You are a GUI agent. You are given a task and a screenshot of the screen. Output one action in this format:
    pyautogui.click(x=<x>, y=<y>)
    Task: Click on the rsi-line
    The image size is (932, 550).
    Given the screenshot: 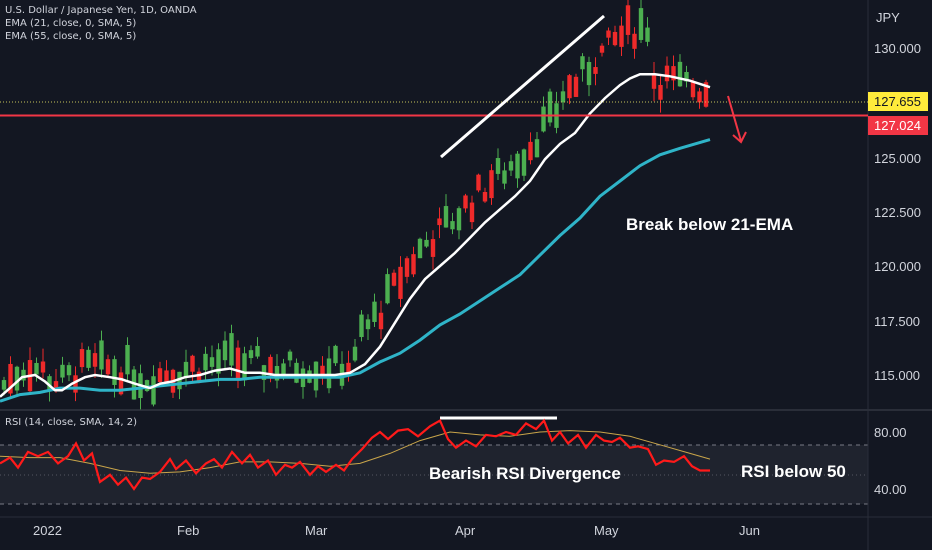 What is the action you would take?
    pyautogui.click(x=355, y=454)
    